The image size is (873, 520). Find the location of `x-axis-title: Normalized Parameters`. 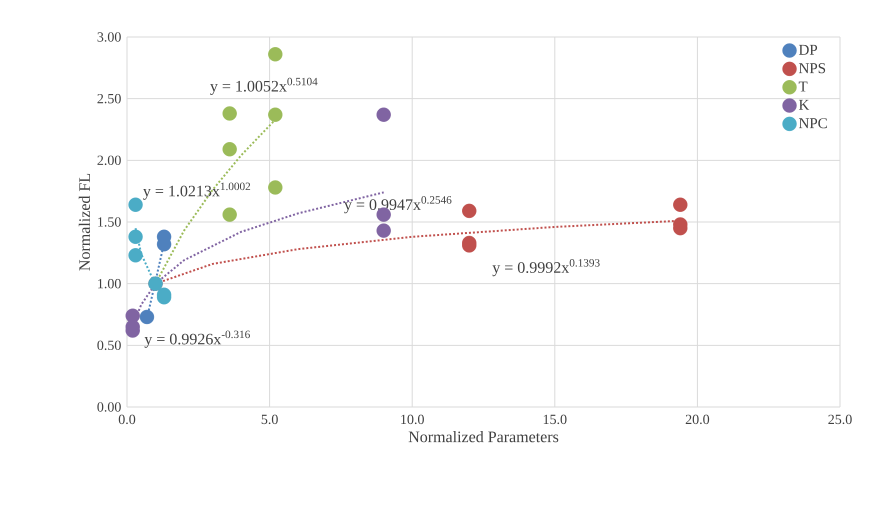

x-axis-title: Normalized Parameters is located at coordinates (483, 436).